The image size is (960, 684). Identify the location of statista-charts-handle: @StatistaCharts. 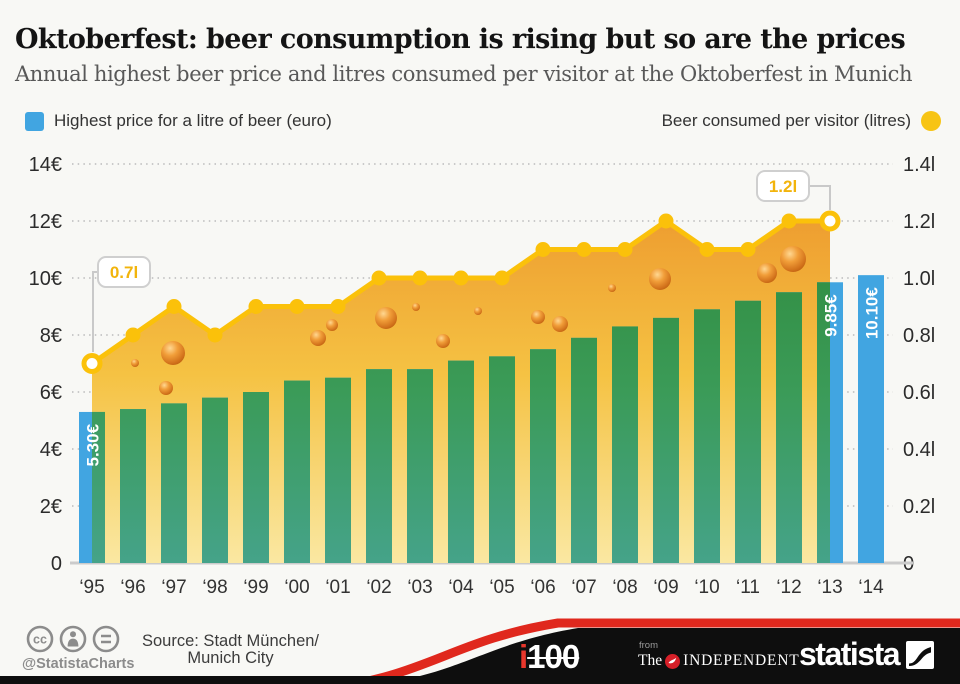
(78, 664).